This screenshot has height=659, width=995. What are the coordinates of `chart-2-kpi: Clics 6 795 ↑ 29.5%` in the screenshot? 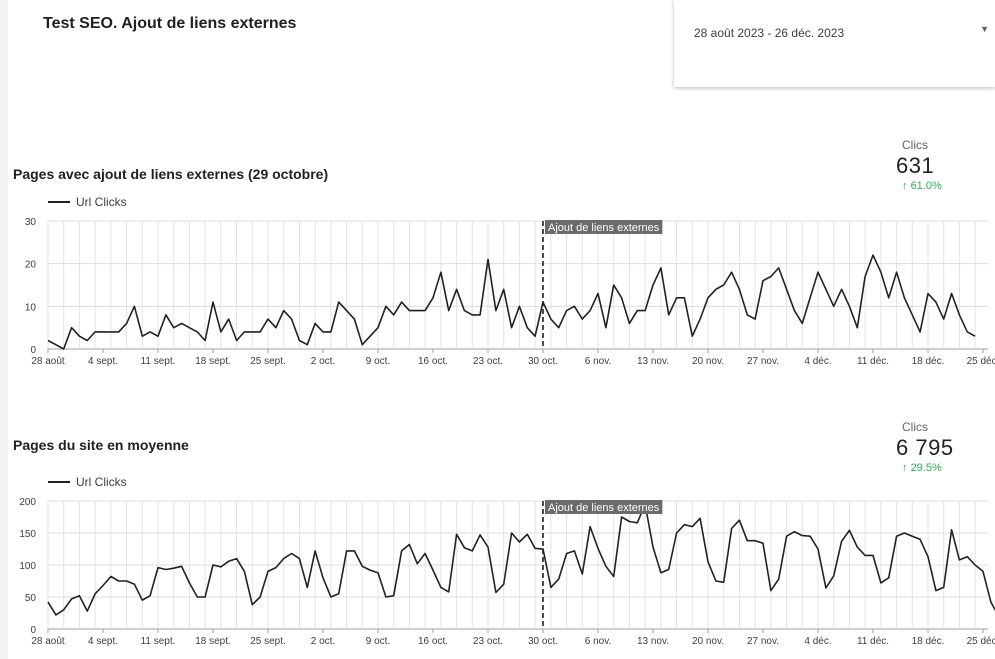 It's located at (926, 447).